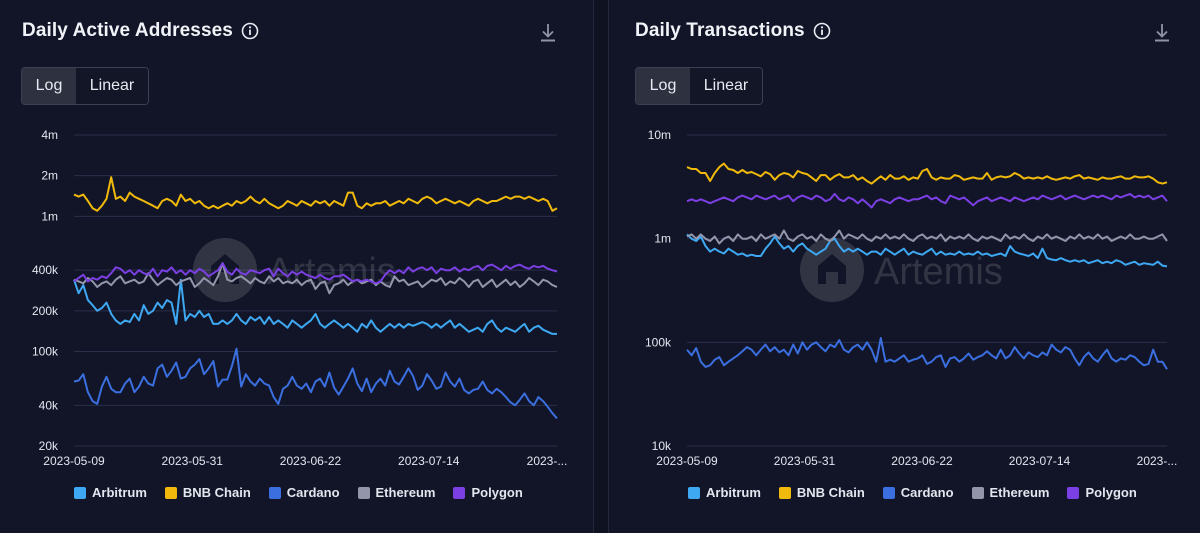  I want to click on y-tick-label: 10m, so click(659, 135).